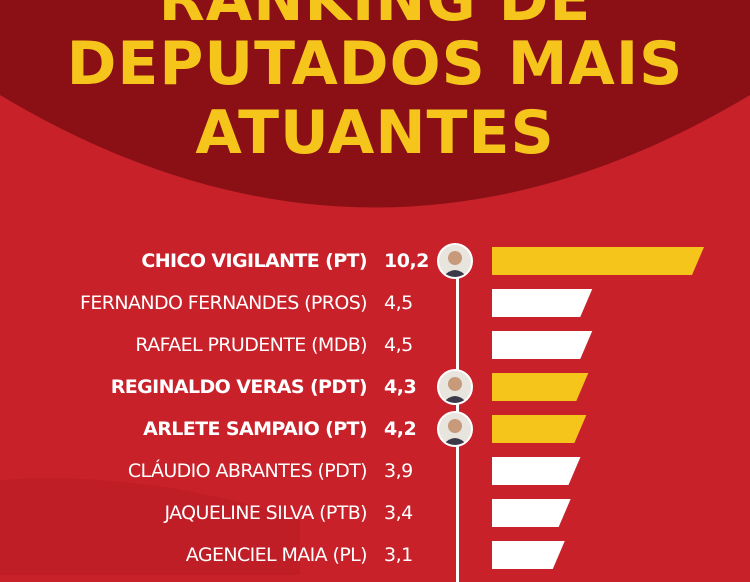 This screenshot has height=582, width=750. I want to click on value-label-1: 10,2, so click(406, 261).